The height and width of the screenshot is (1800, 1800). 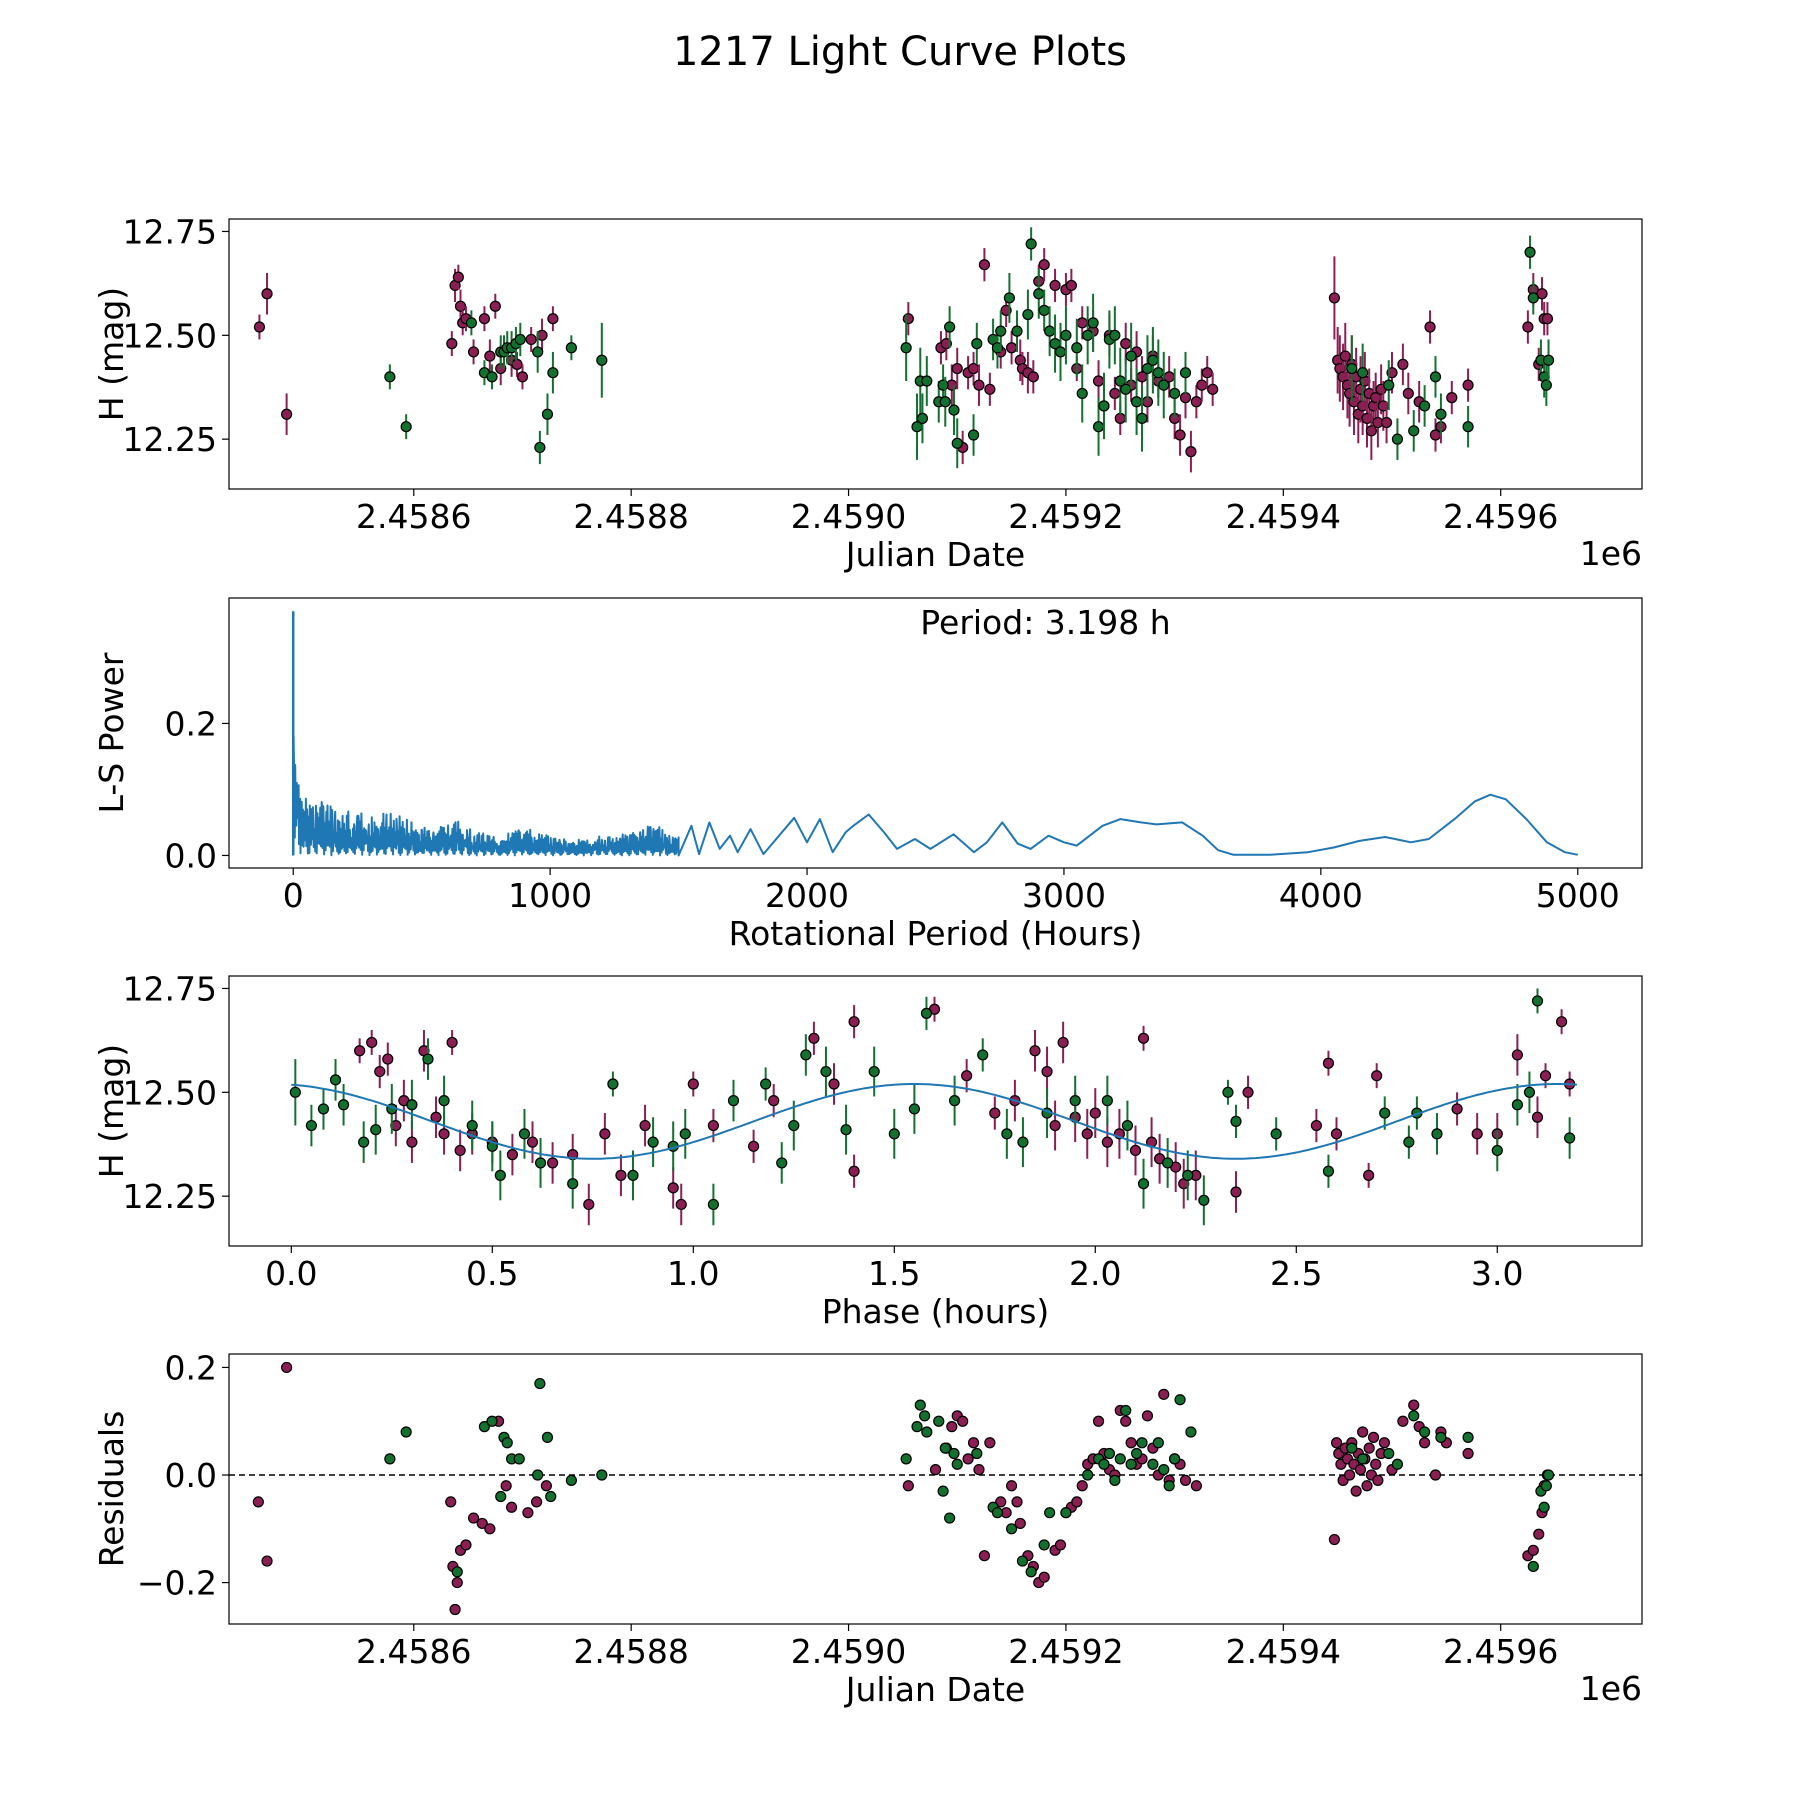 What do you see at coordinates (170, 1196) in the screenshot?
I see `y-tick-label: 12.25` at bounding box center [170, 1196].